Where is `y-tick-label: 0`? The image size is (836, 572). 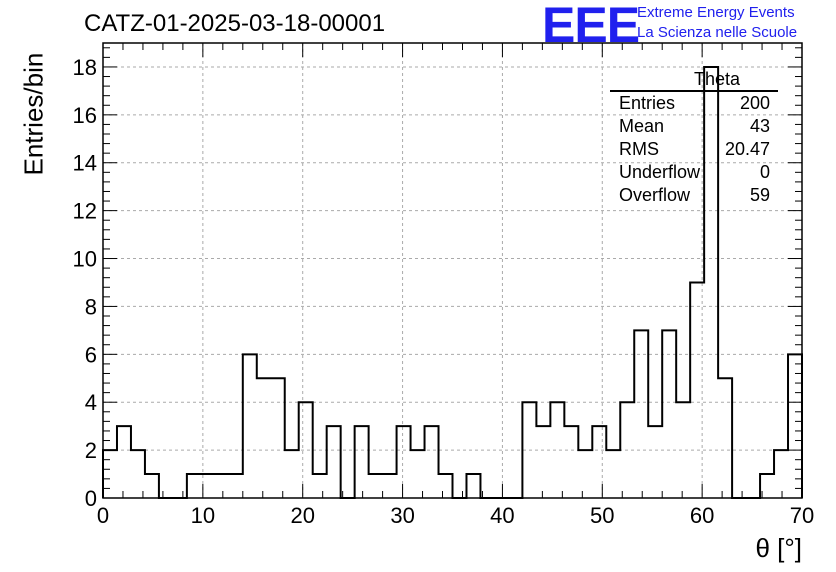
y-tick-label: 0 is located at coordinates (91, 498).